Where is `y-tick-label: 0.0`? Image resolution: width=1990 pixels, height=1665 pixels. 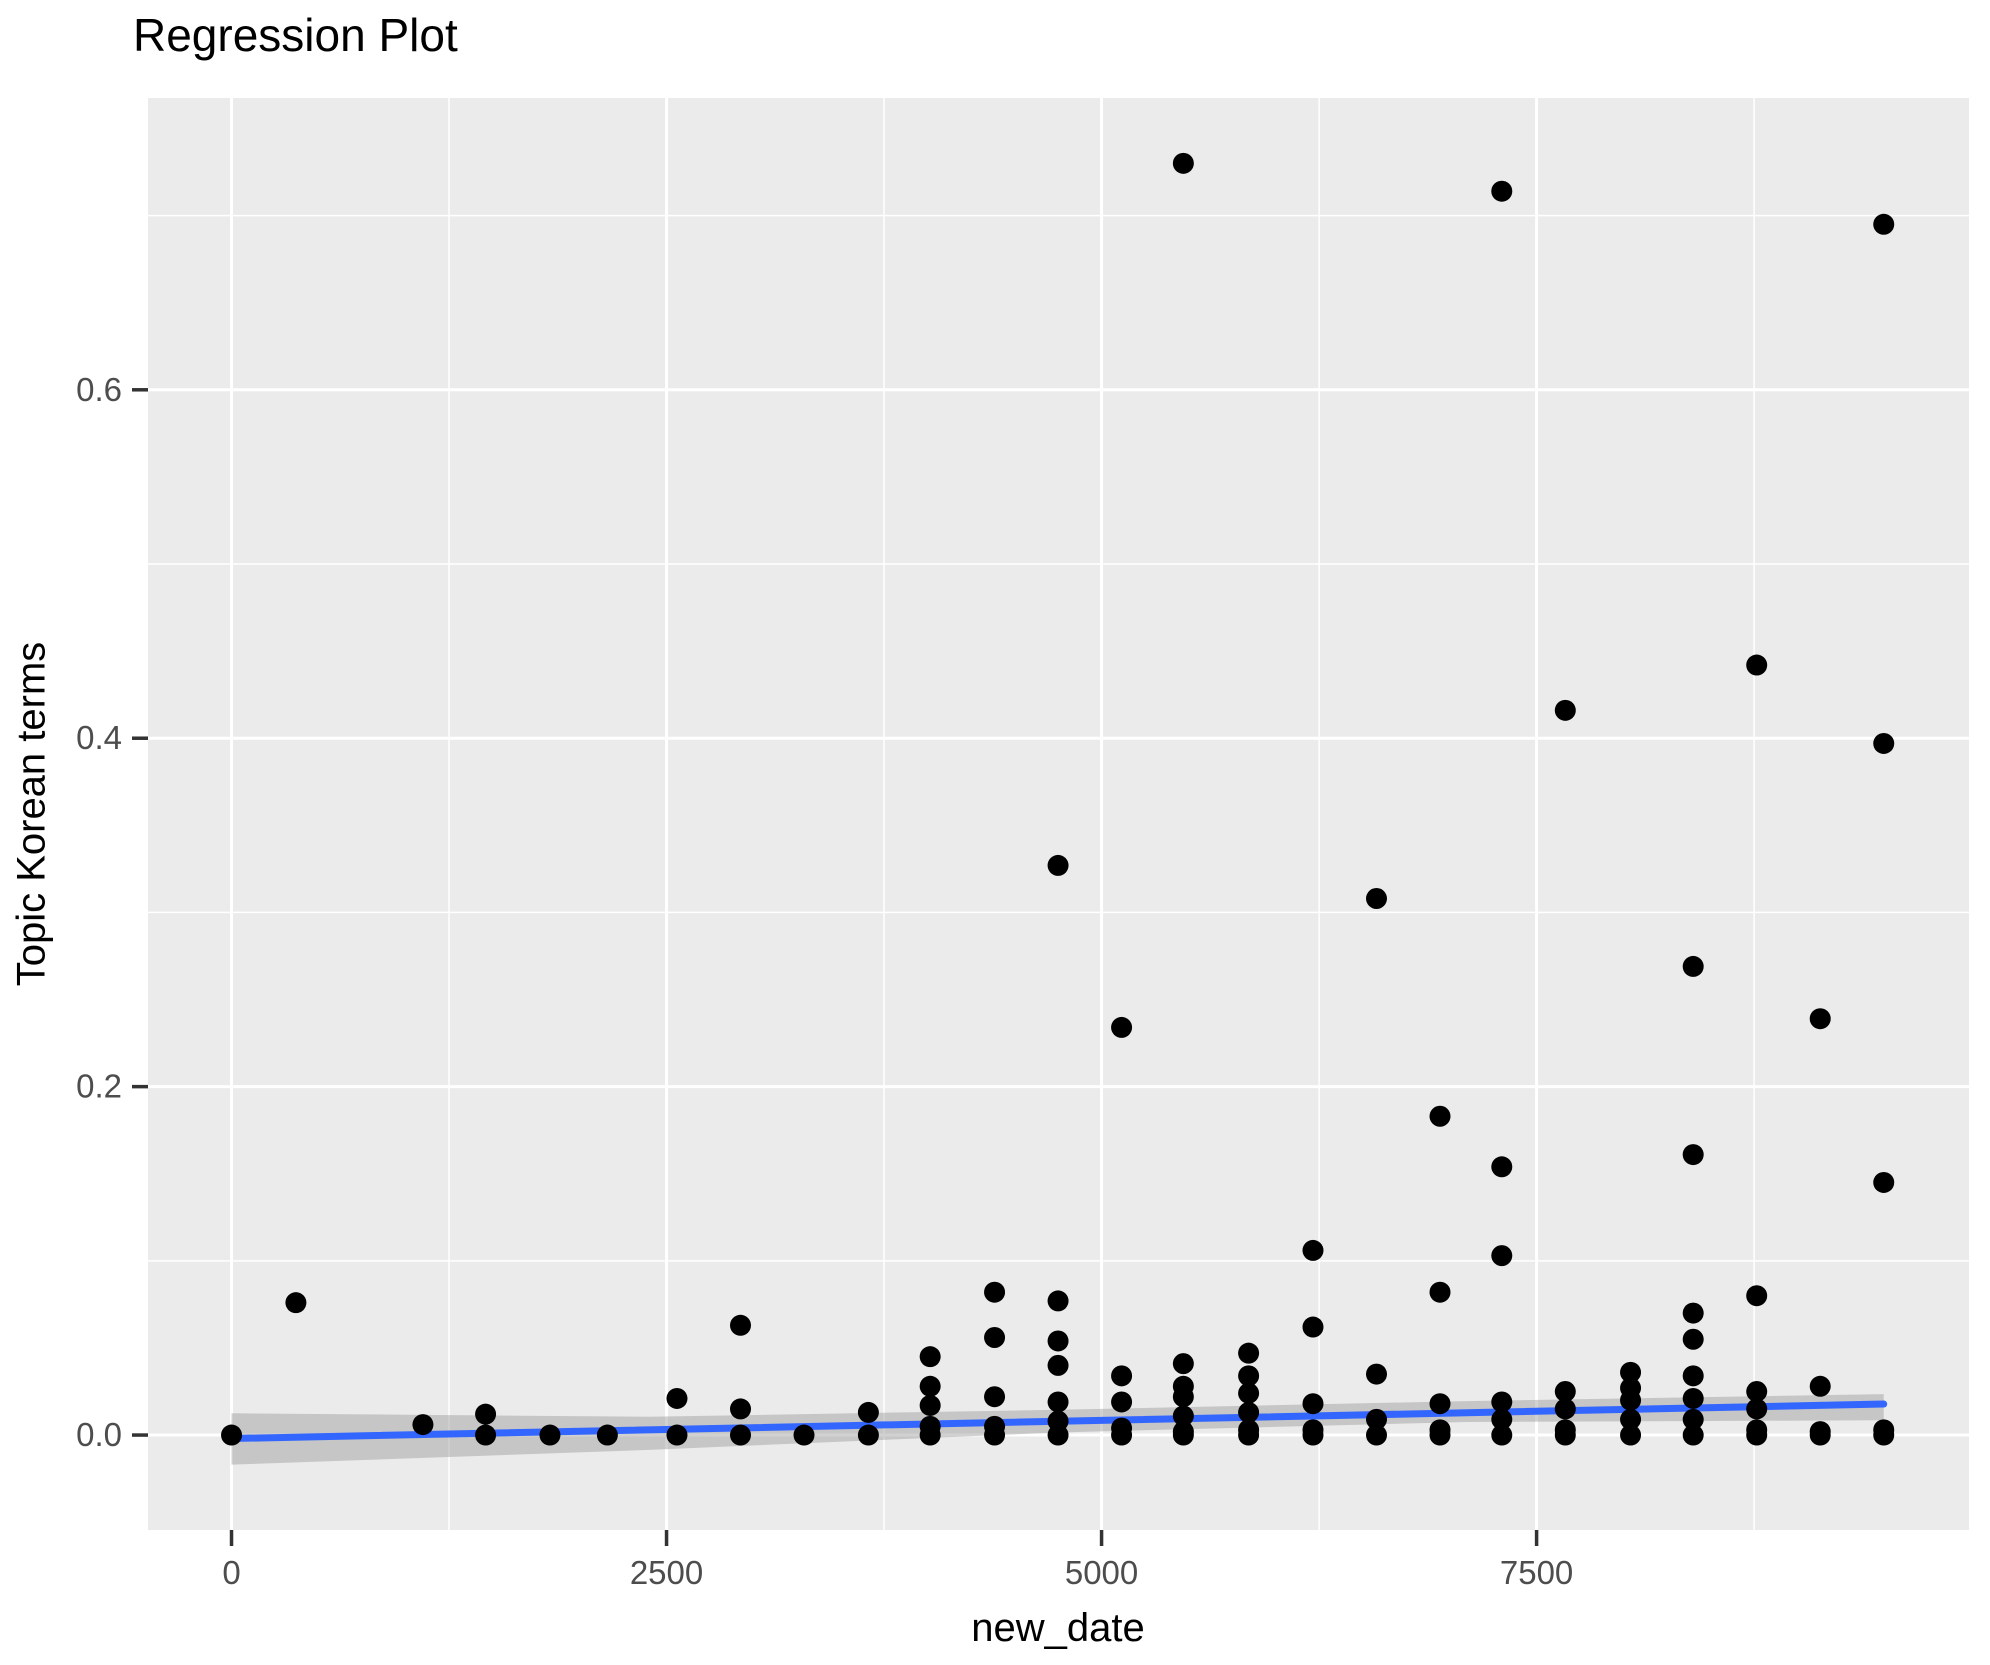
y-tick-label: 0.0 is located at coordinates (99, 1434).